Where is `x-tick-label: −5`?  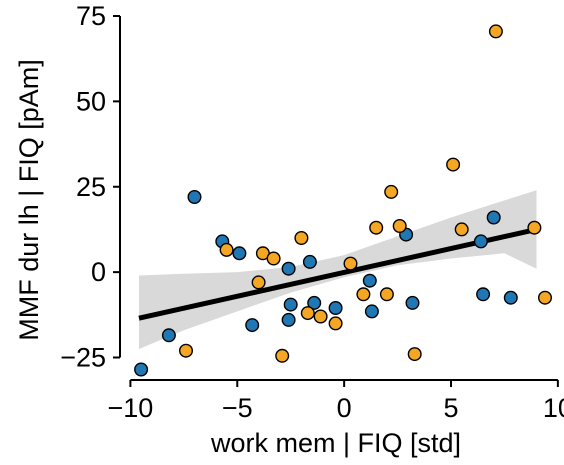 x-tick-label: −5 is located at coordinates (237, 408).